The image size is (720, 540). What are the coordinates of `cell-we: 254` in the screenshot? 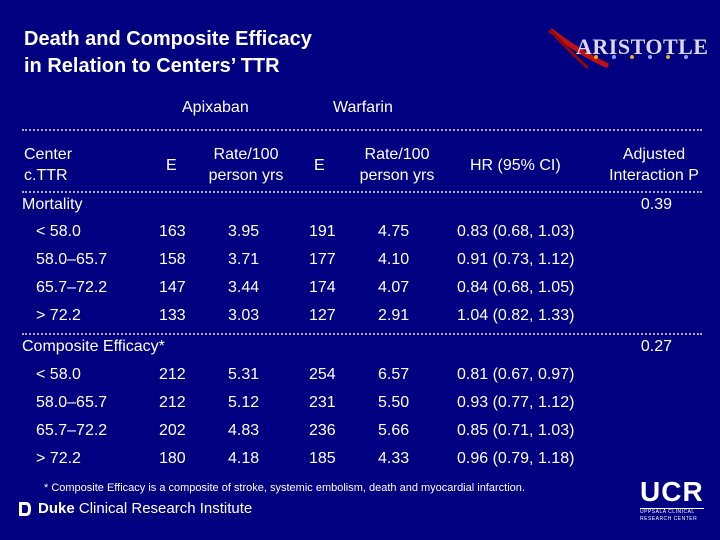 It's located at (322, 374).